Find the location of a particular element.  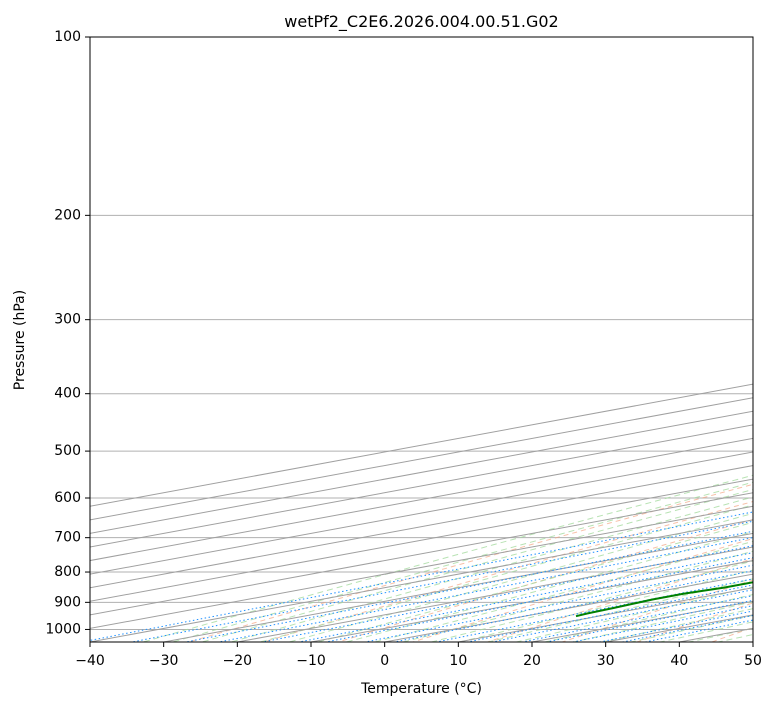

y-tick-label: 300 is located at coordinates (67, 320).